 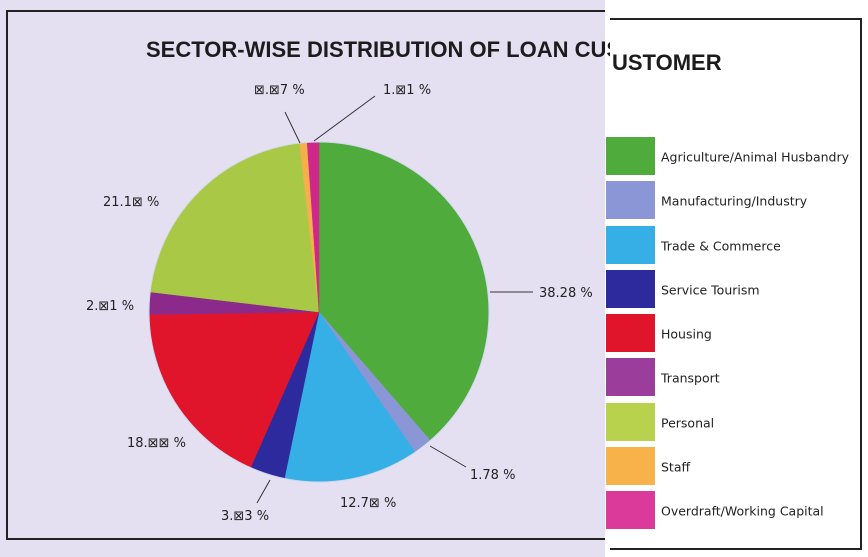 I want to click on legend-label: Overdraft/Working Capital, so click(x=742, y=511).